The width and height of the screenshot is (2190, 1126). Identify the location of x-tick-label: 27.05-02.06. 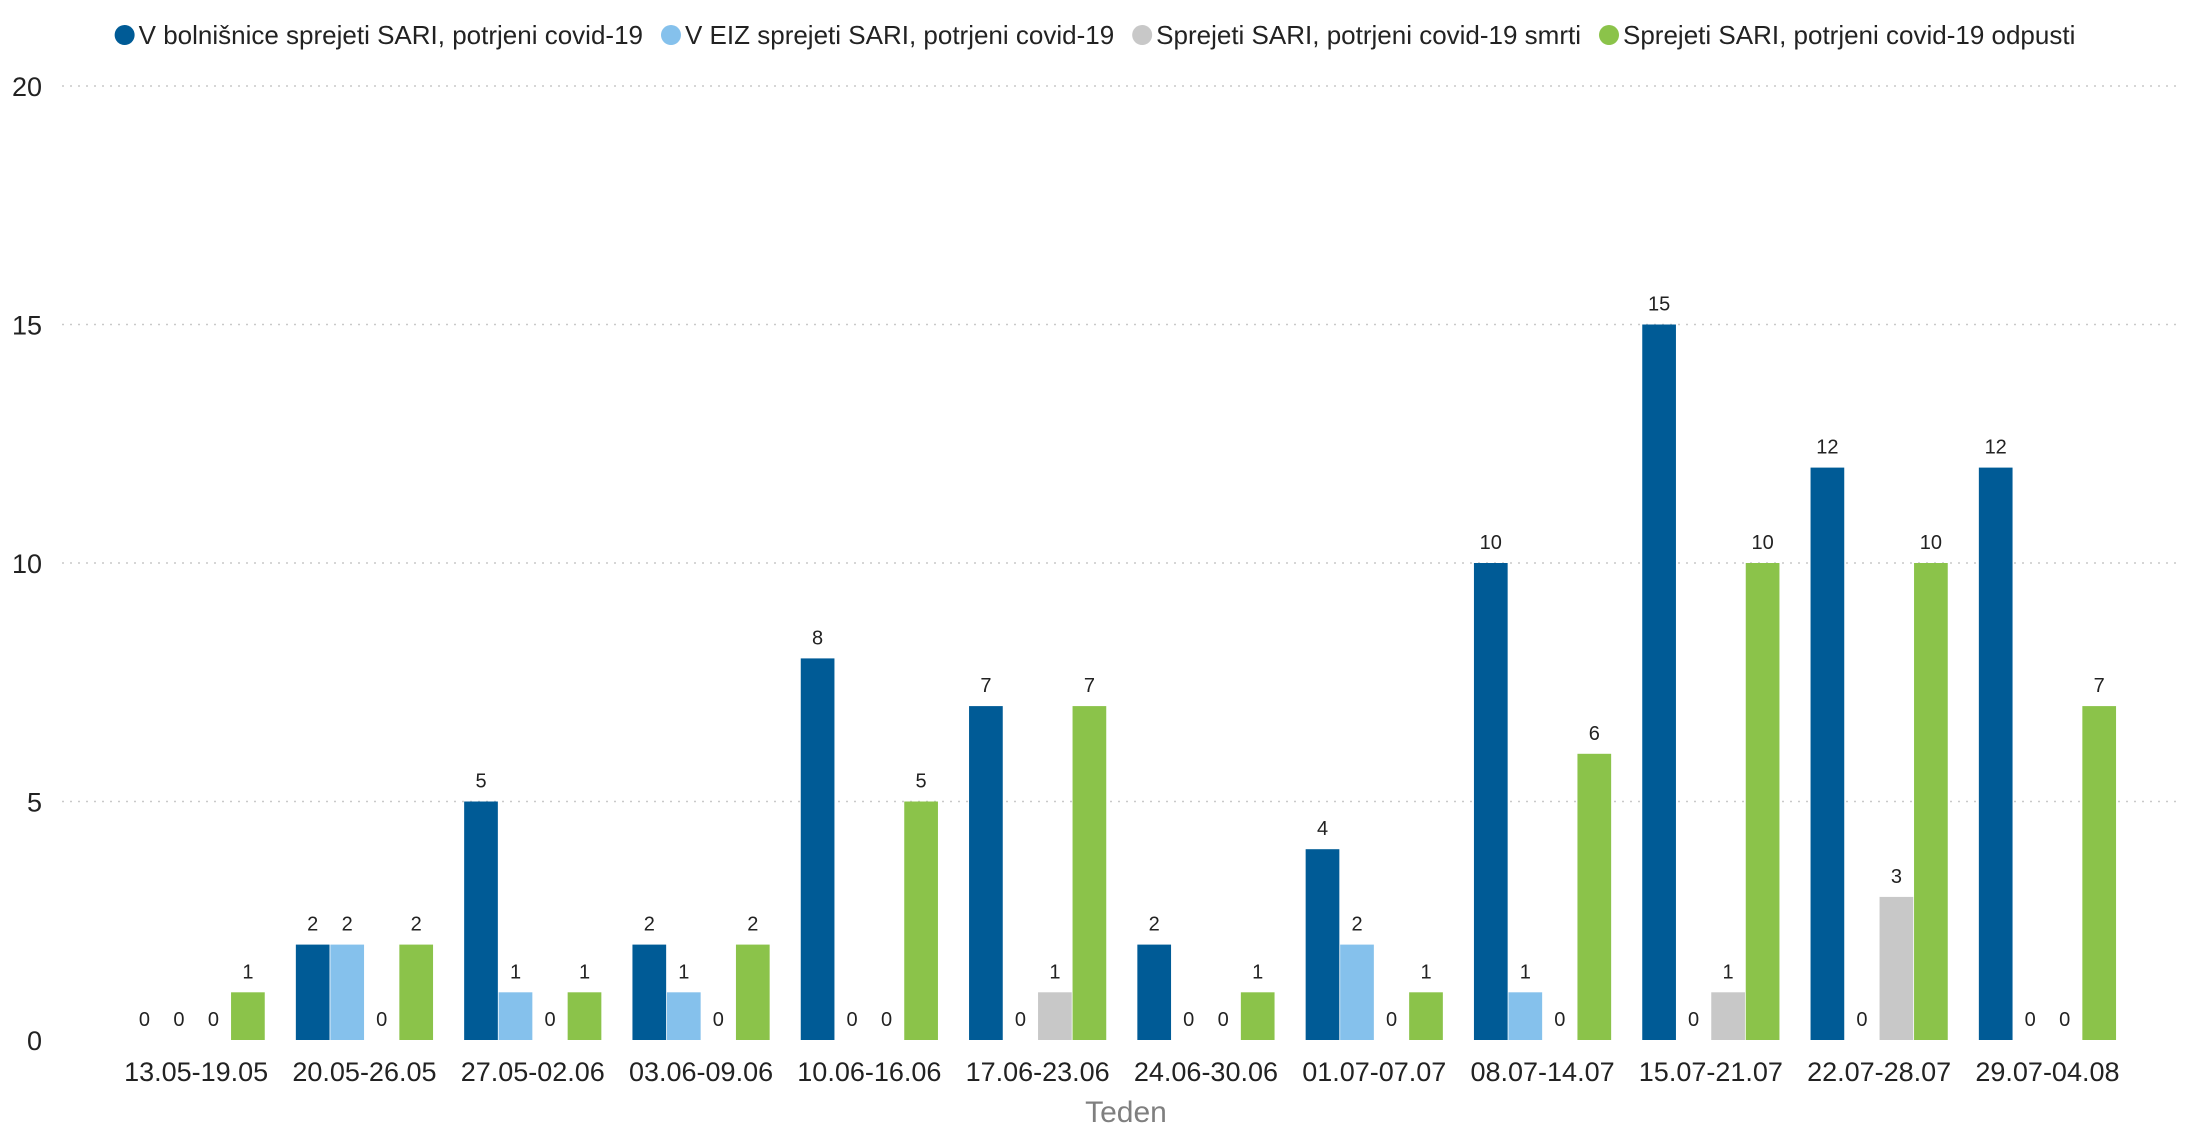
(533, 1072).